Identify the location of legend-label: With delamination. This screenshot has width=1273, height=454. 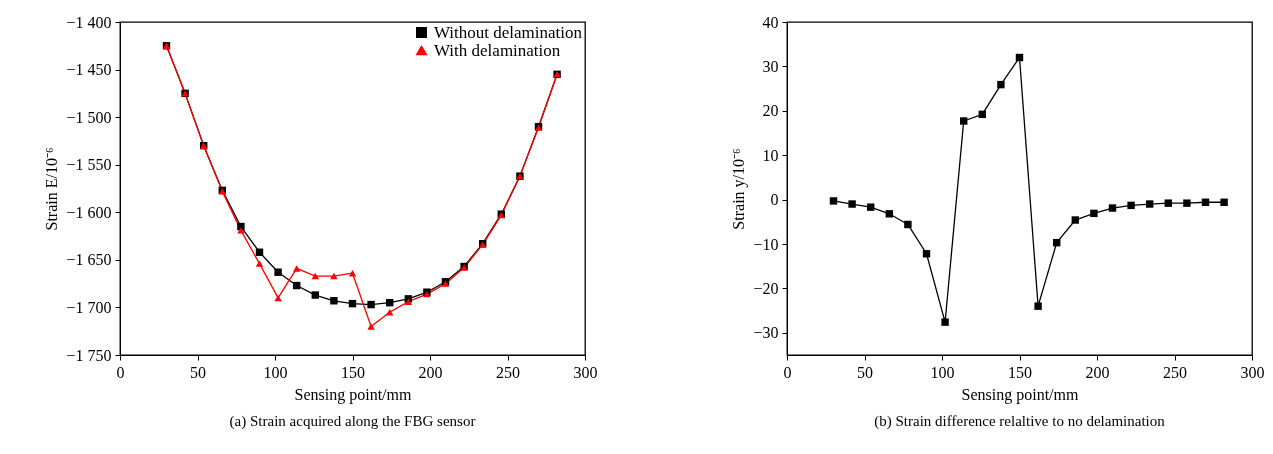
(497, 50).